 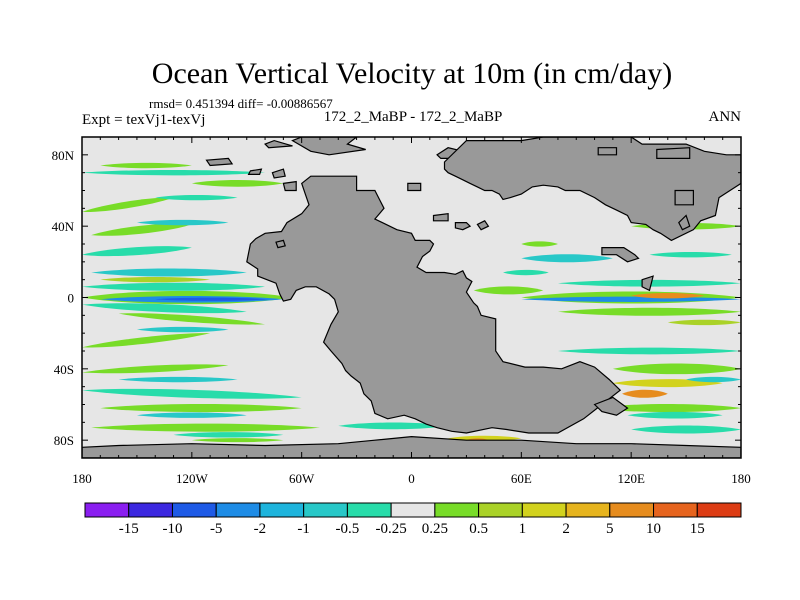 I want to click on colorbar-label: 15, so click(x=697, y=529).